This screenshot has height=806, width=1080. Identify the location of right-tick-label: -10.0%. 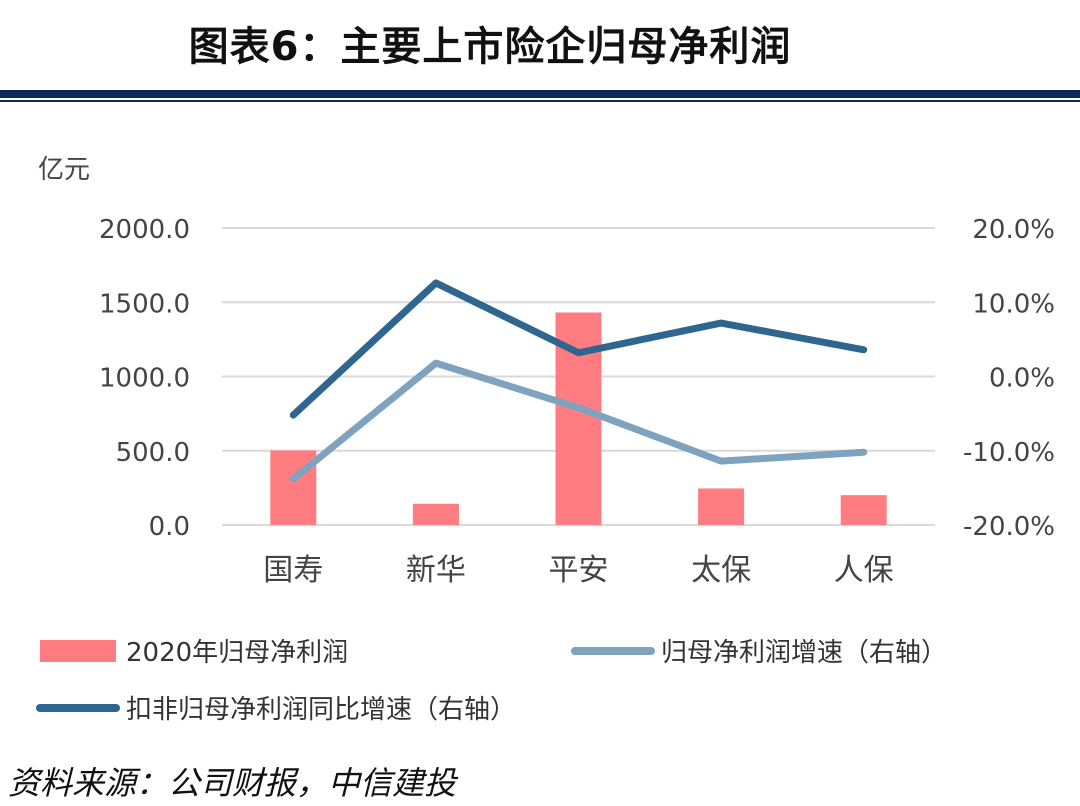
(1009, 453).